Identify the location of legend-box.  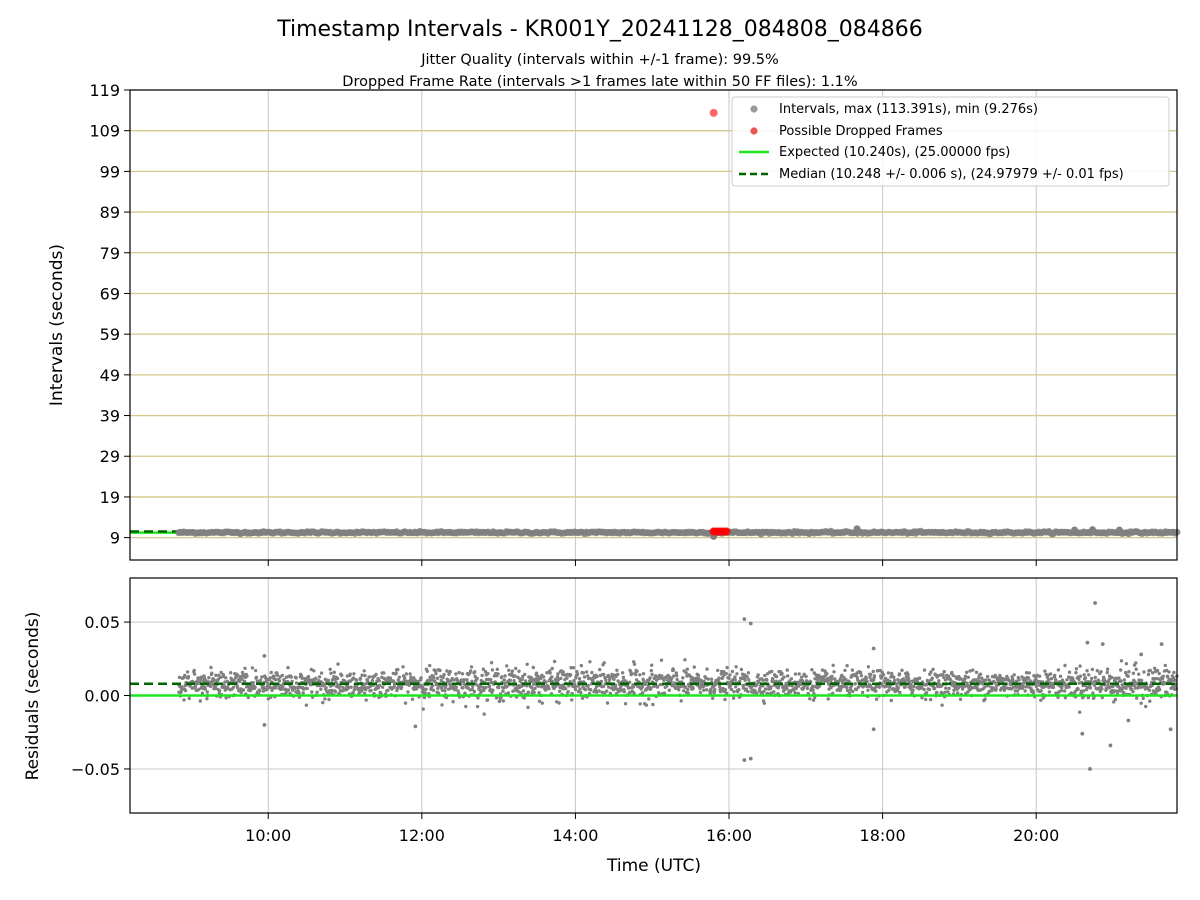
(950, 141).